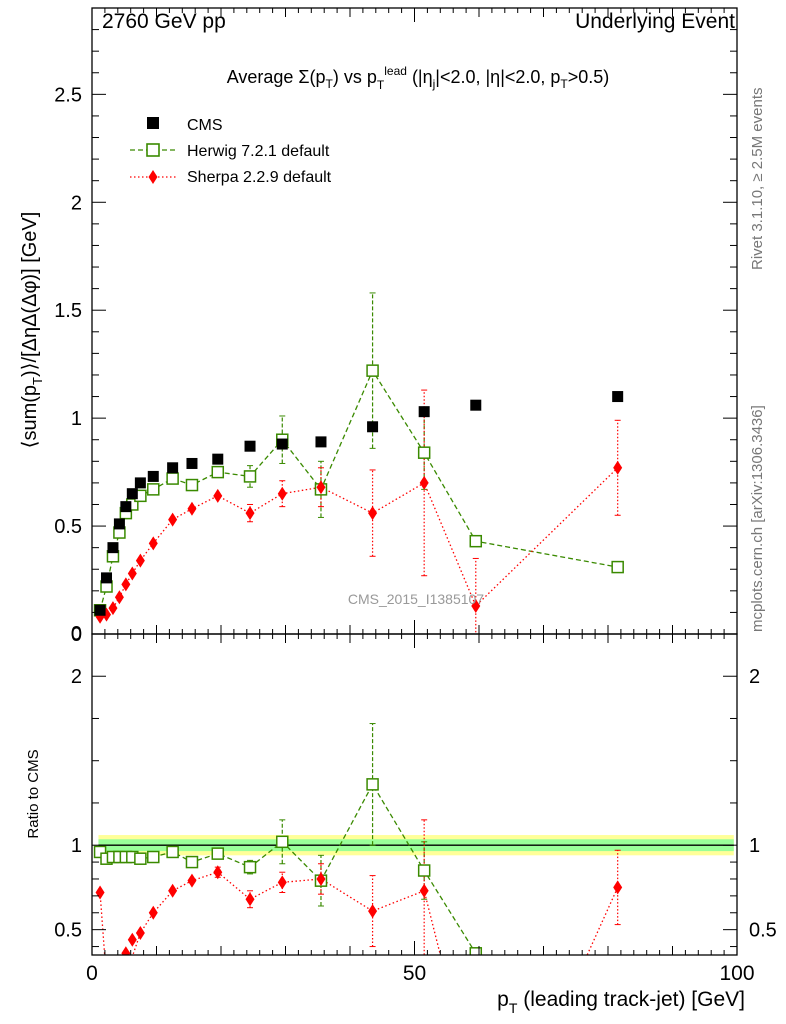  Describe the element at coordinates (602, 921) in the screenshot. I see `sherpa-ratio-line-end` at that location.